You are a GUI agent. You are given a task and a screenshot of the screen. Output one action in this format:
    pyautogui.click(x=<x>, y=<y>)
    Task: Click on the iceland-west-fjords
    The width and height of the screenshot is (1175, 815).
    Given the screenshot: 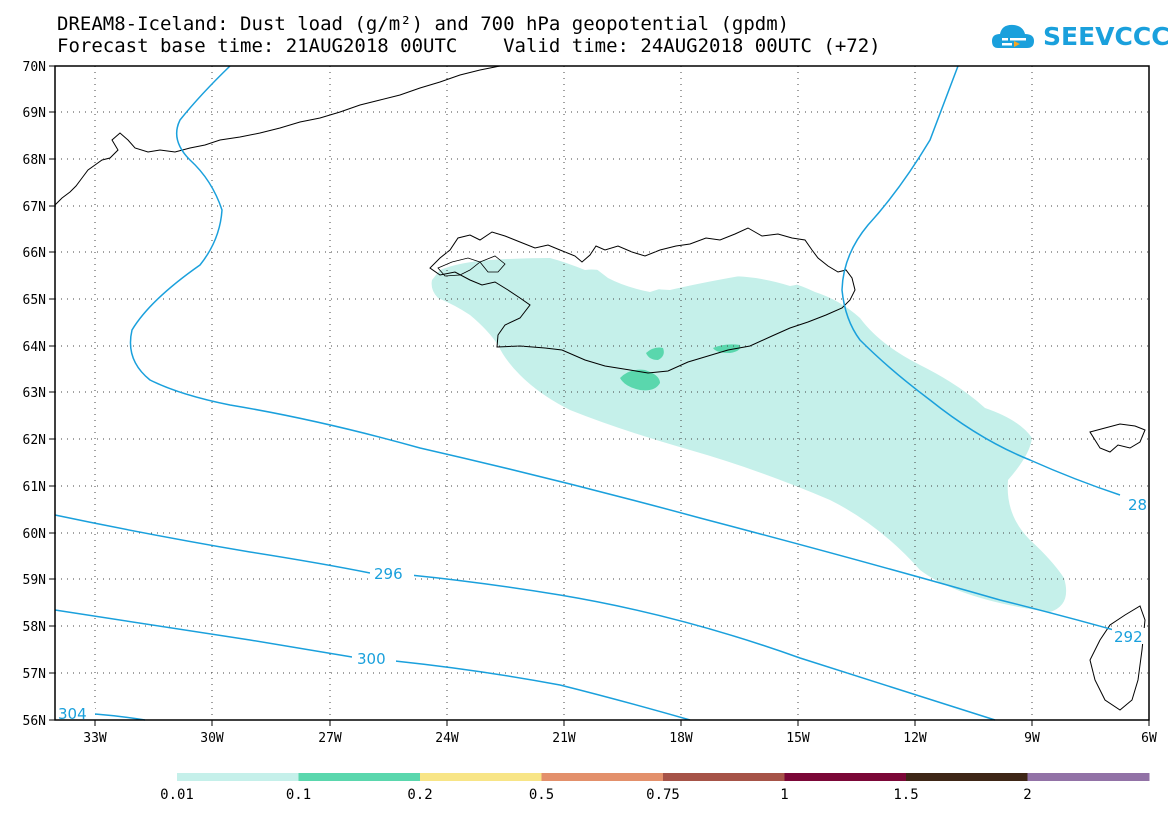 What is the action you would take?
    pyautogui.click(x=471, y=266)
    